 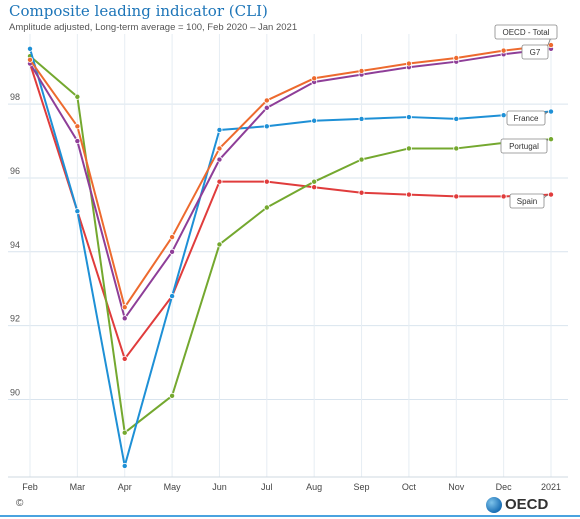 I want to click on chart-title: Composite leading indicator (CLI), so click(x=138, y=11).